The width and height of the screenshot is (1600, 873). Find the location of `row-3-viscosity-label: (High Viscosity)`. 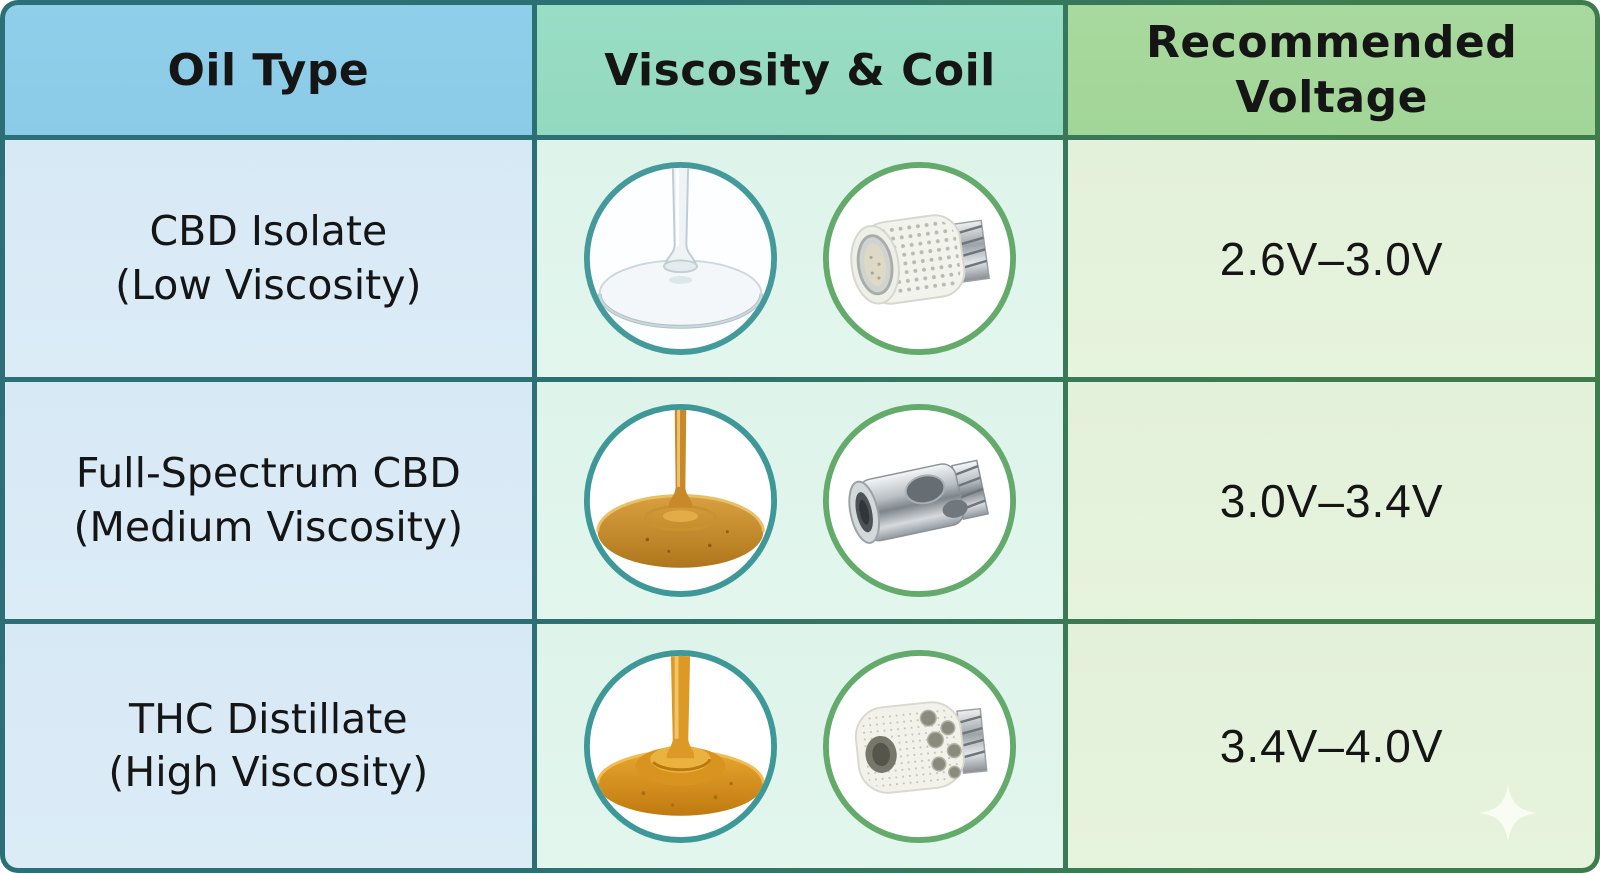

row-3-viscosity-label: (High Viscosity) is located at coordinates (268, 772).